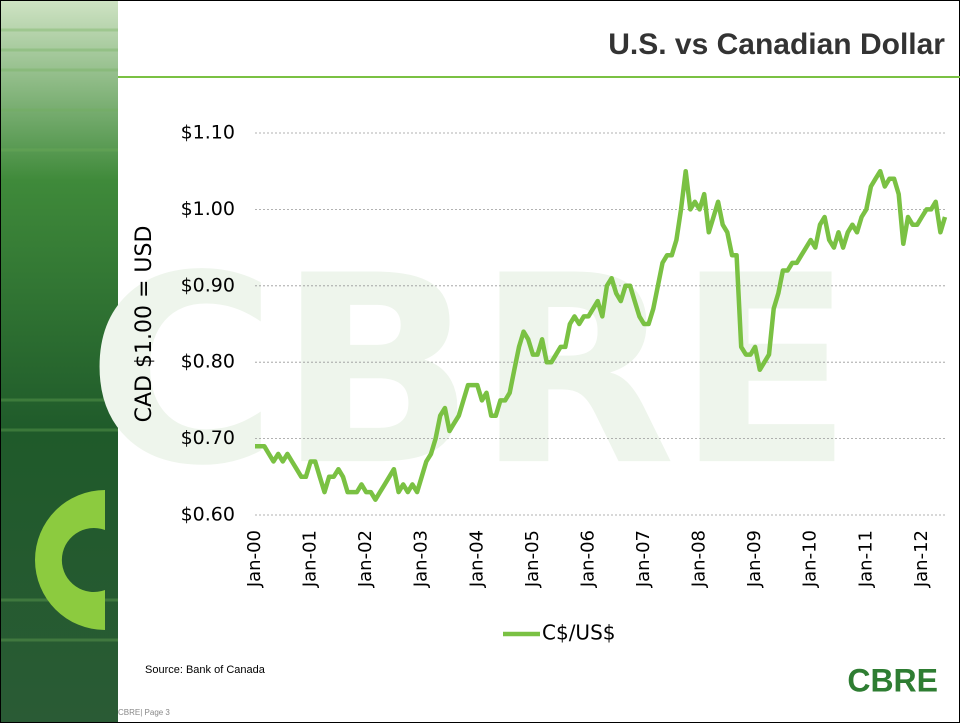 The image size is (960, 723). What do you see at coordinates (208, 515) in the screenshot?
I see `y-tick-label: $0.60` at bounding box center [208, 515].